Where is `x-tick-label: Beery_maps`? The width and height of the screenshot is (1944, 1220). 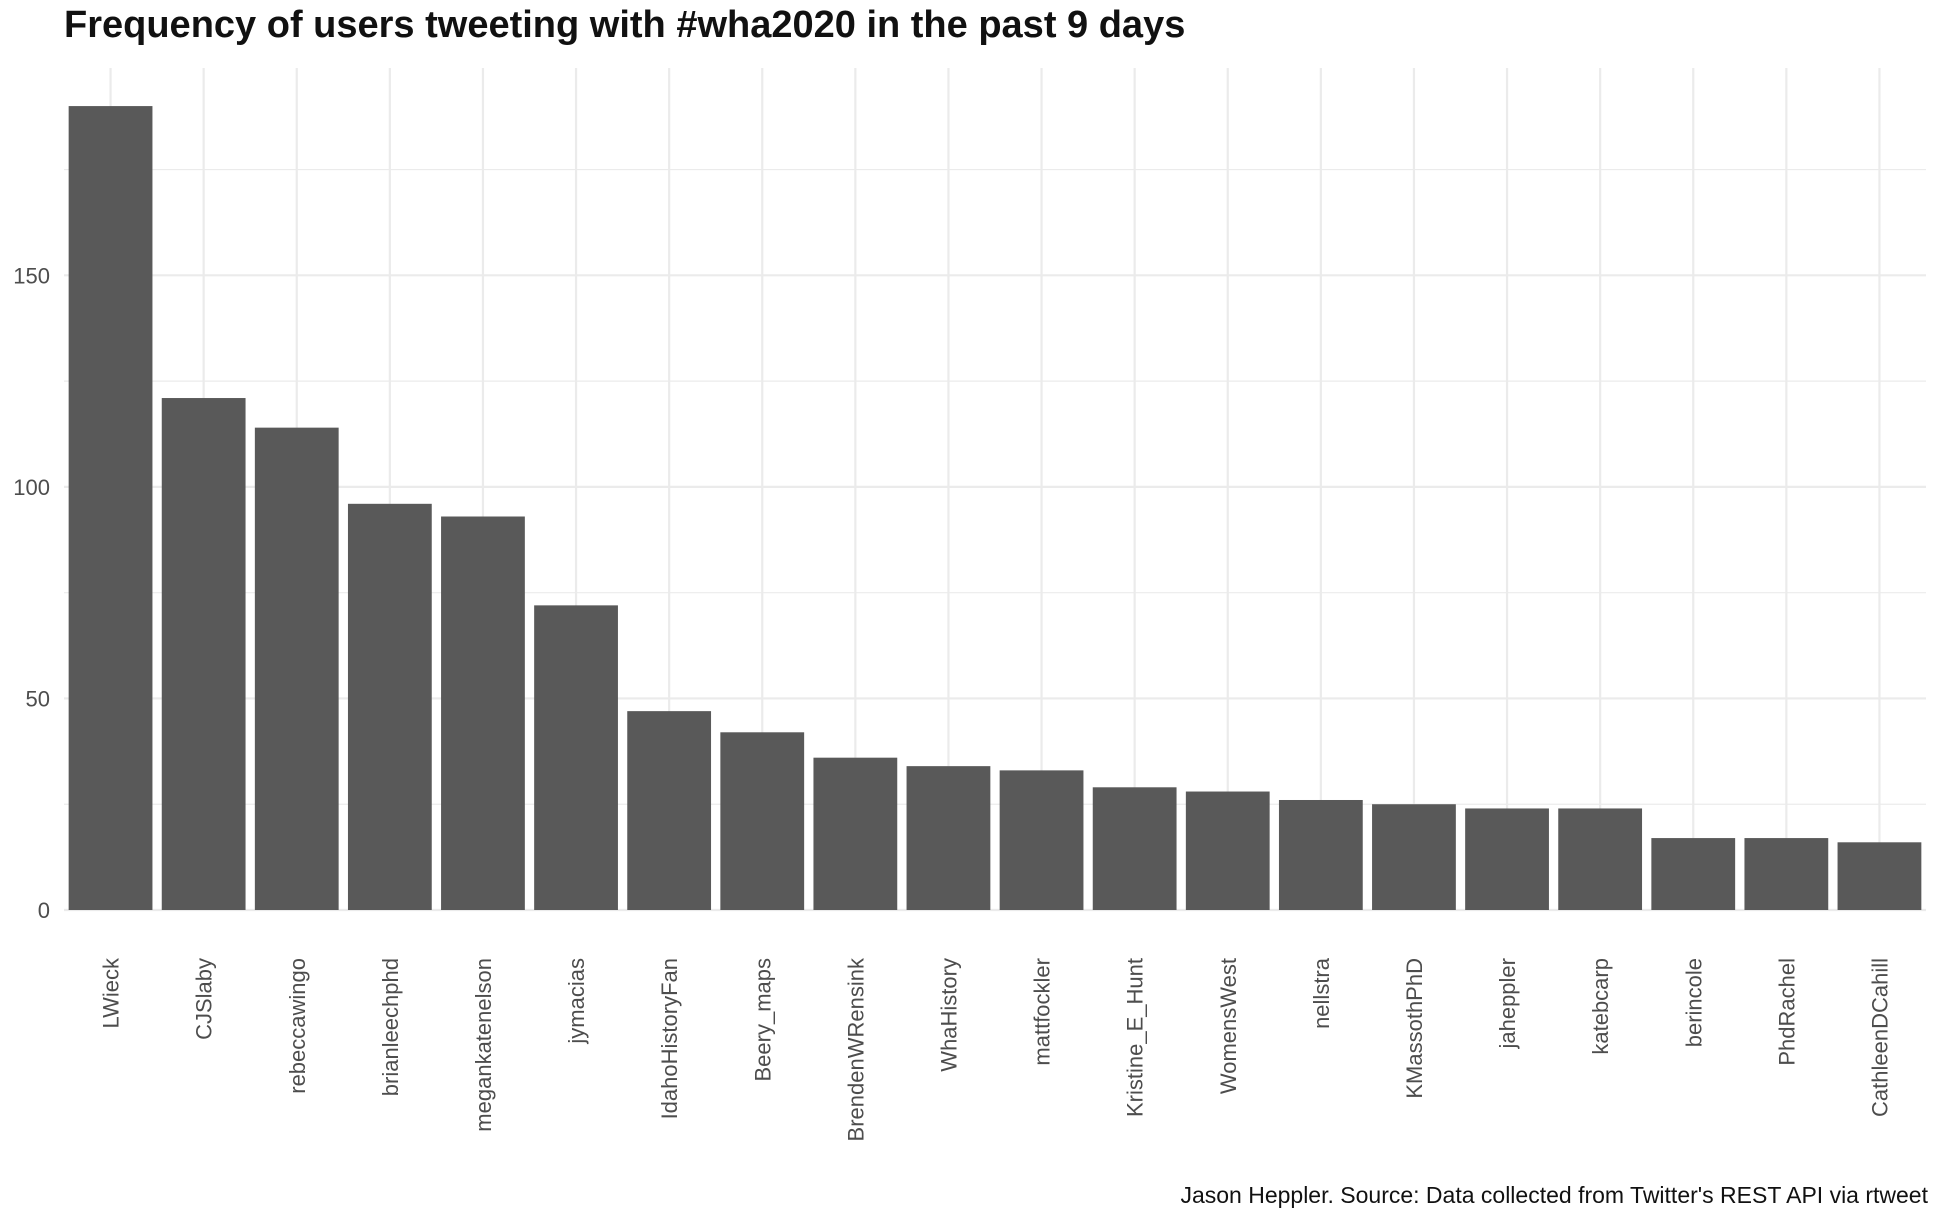 x-tick-label: Beery_maps is located at coordinates (762, 1020).